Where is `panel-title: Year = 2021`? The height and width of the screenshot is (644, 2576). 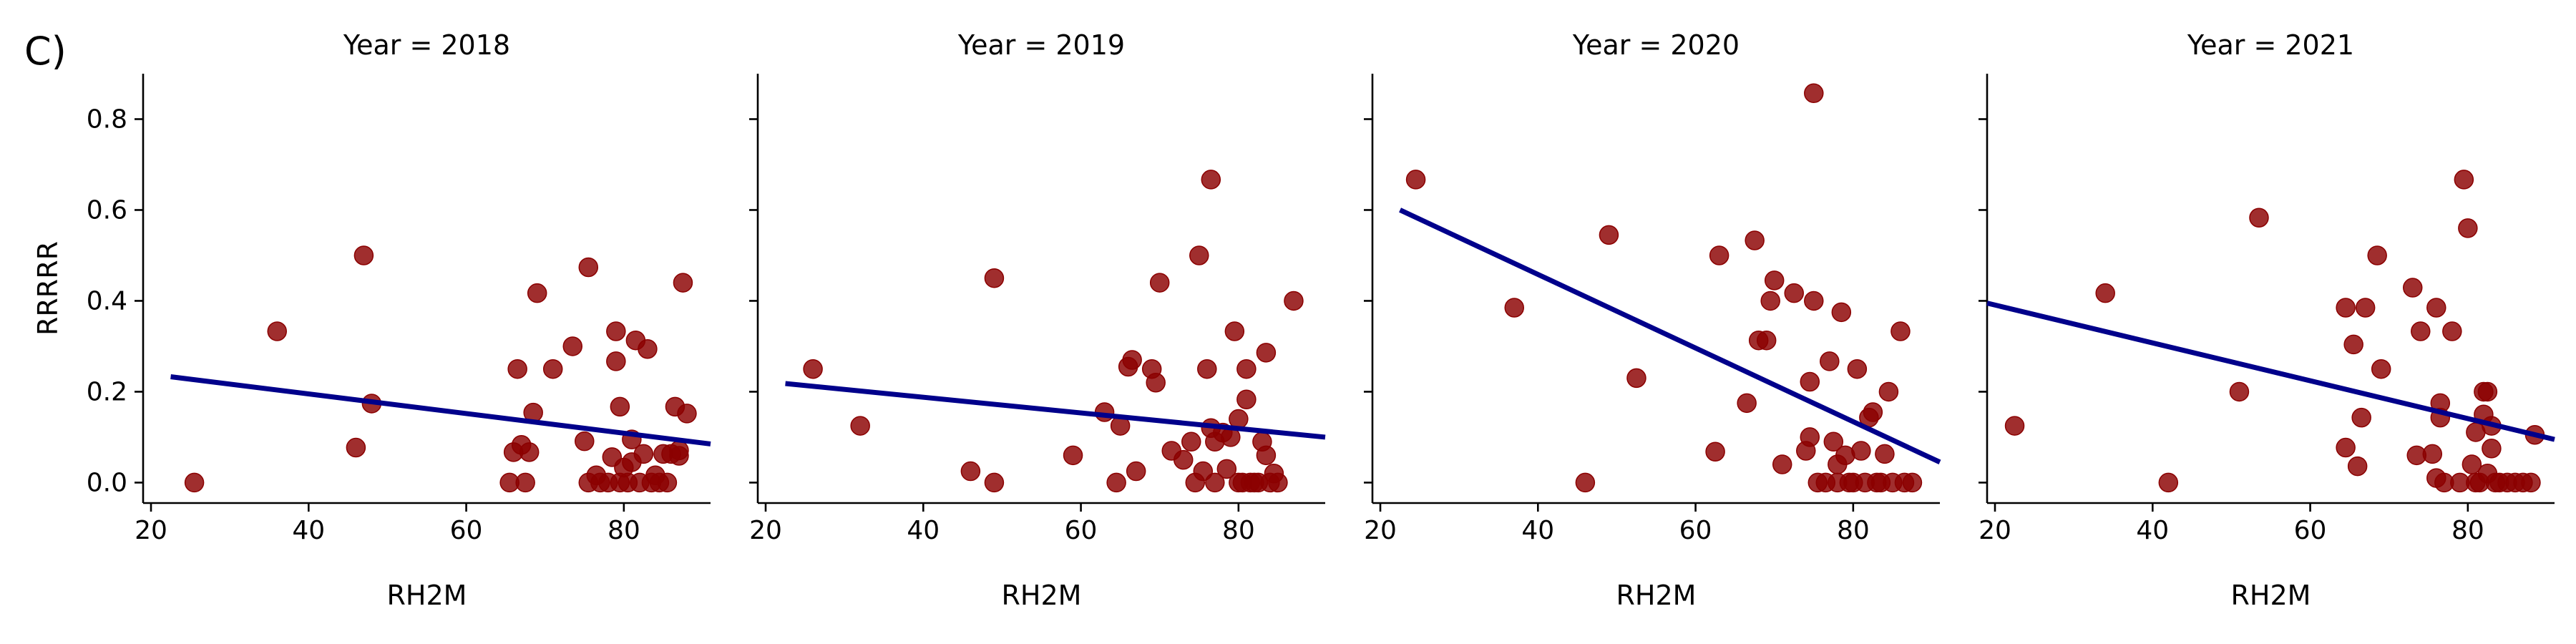
panel-title: Year = 2021 is located at coordinates (2270, 45).